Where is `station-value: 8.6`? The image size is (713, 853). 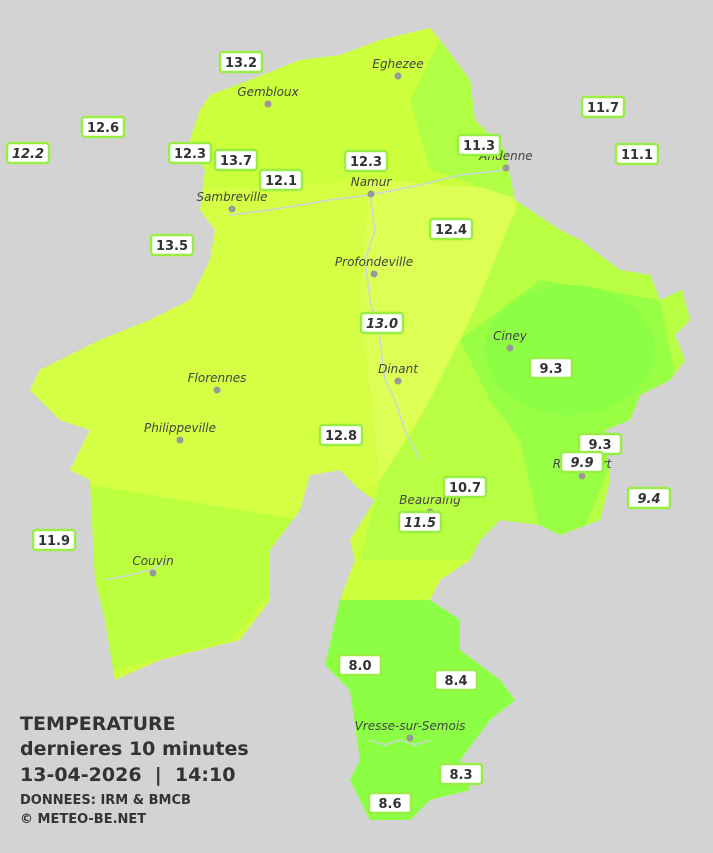
station-value: 8.6 is located at coordinates (389, 804).